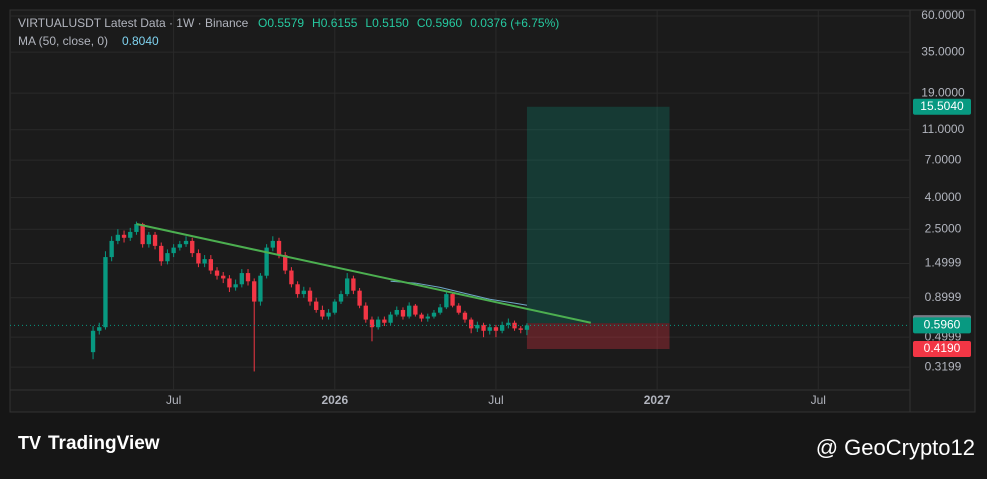 The image size is (987, 479). I want to click on moving-average, so click(459, 293).